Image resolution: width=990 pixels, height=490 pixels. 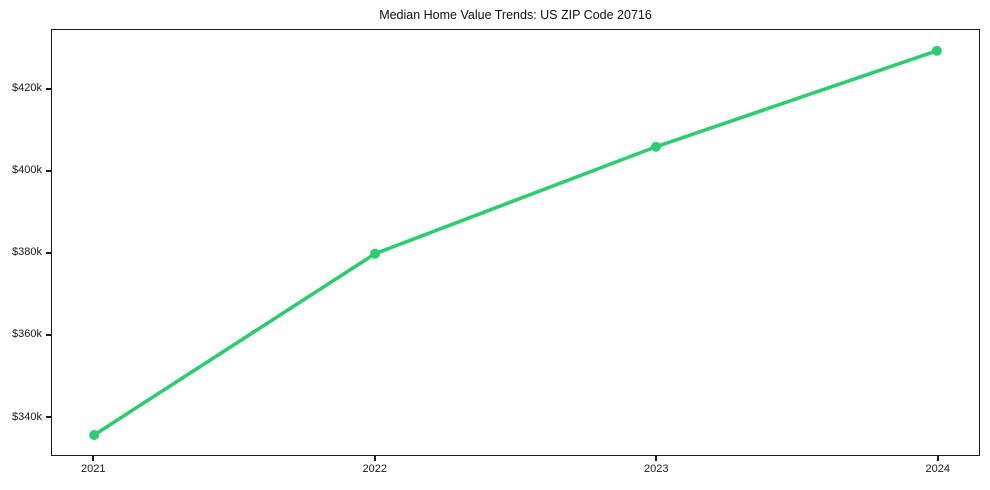 I want to click on y-tick-label: $400k, so click(x=27, y=170).